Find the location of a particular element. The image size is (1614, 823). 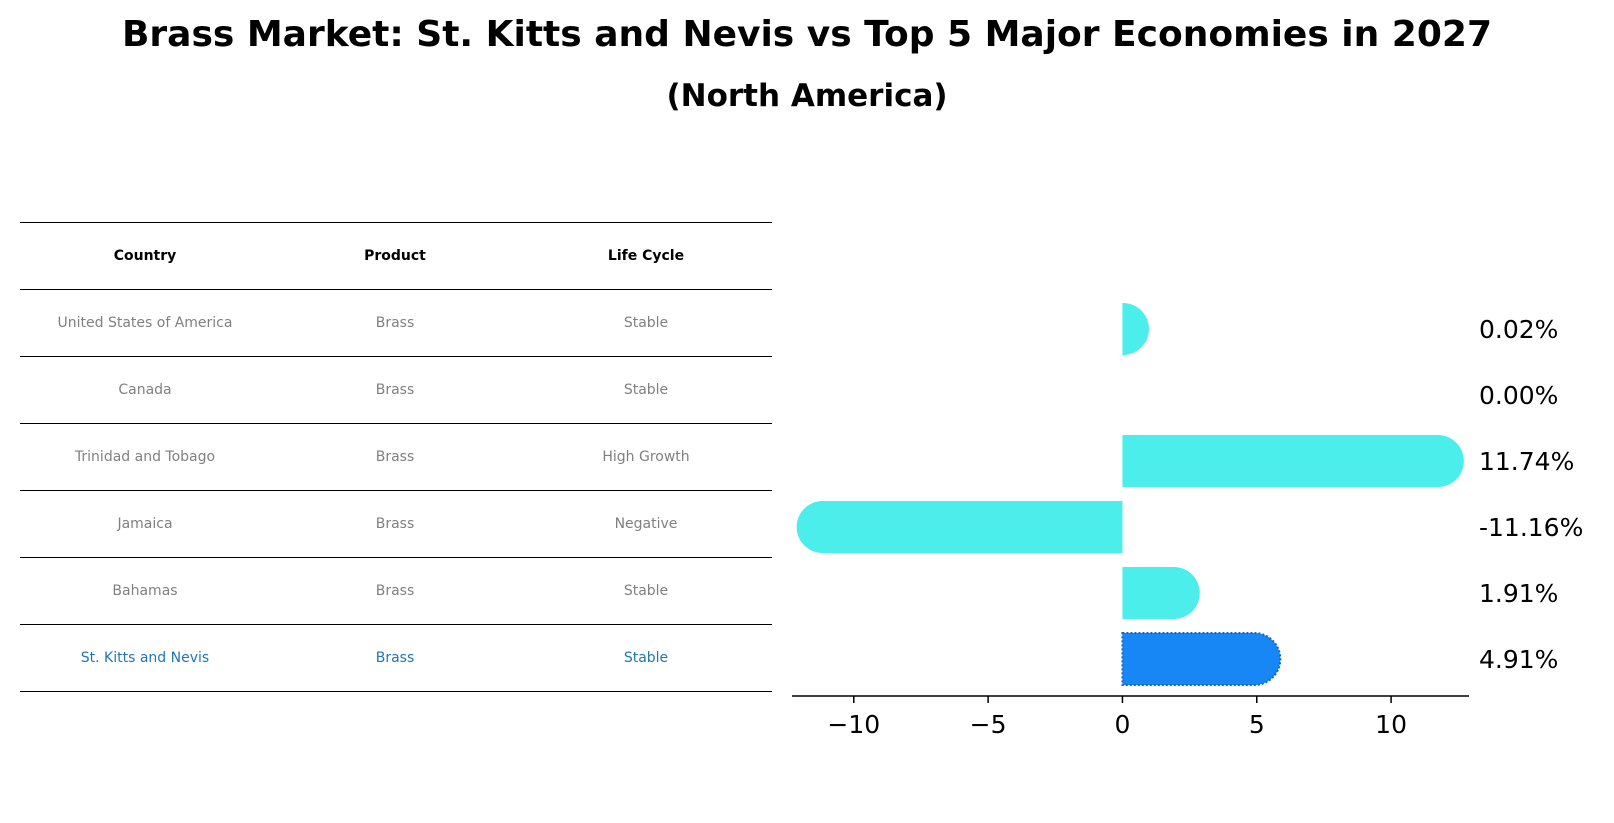

header-country: Country is located at coordinates (145, 256).